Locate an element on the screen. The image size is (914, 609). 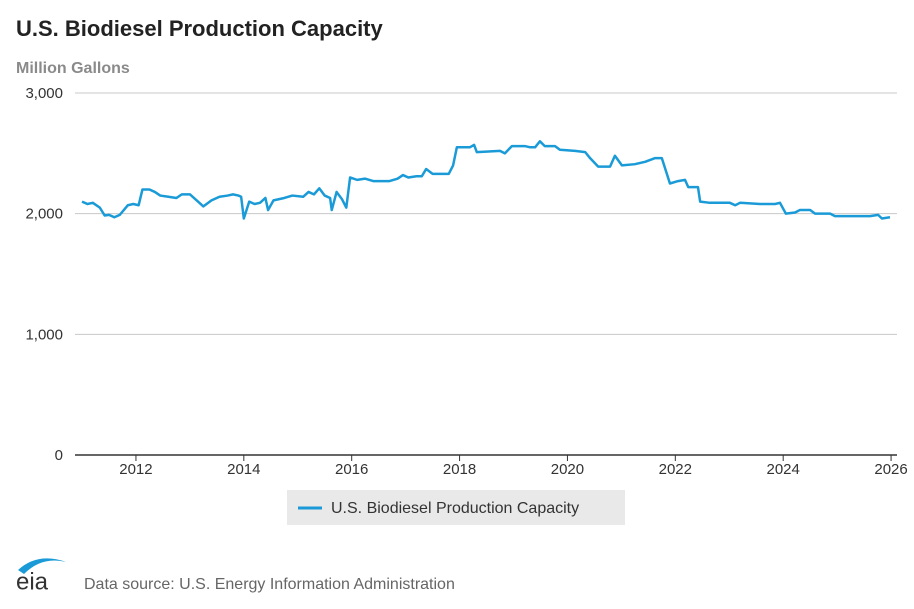
x-tick-label: 2018 is located at coordinates (459, 469).